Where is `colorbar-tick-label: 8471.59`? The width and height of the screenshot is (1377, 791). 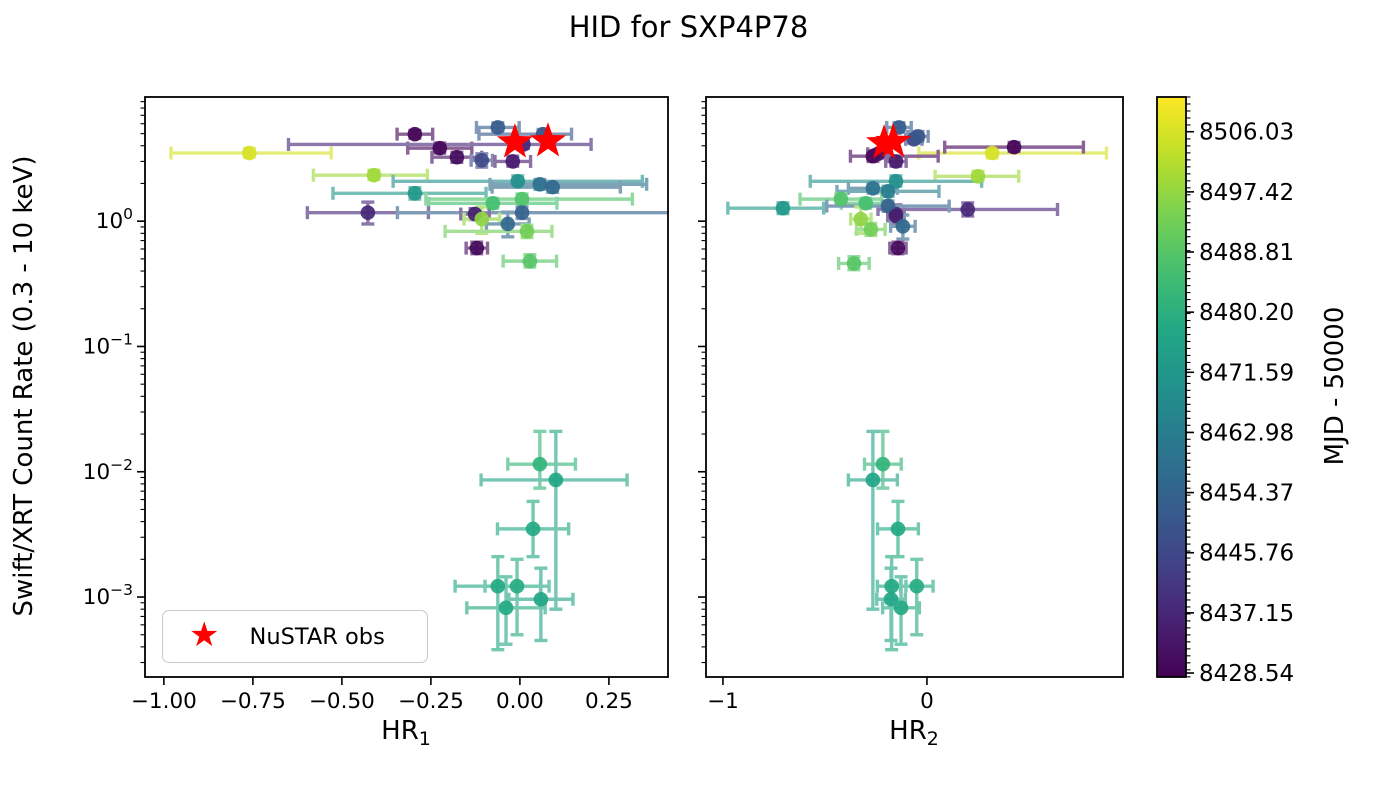 colorbar-tick-label: 8471.59 is located at coordinates (1246, 373).